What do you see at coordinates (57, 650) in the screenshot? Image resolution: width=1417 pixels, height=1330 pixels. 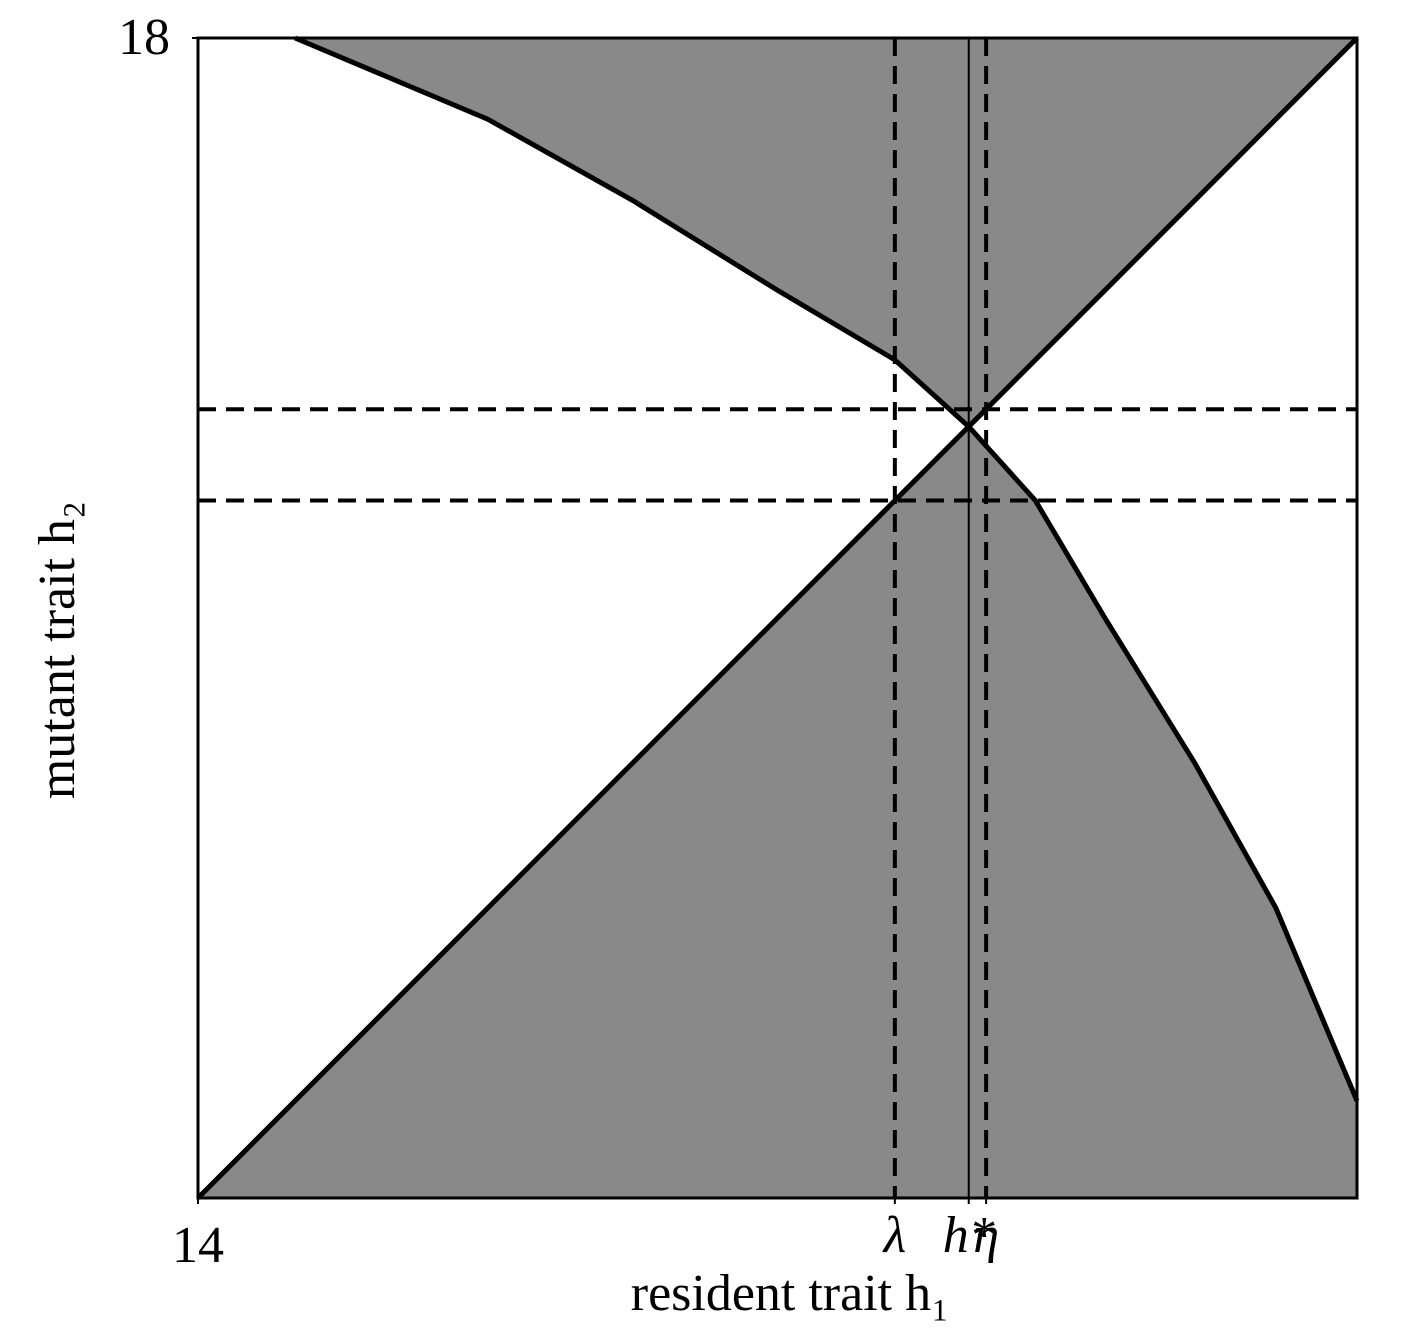 I see `y-axis-label: mutant trait h₂` at bounding box center [57, 650].